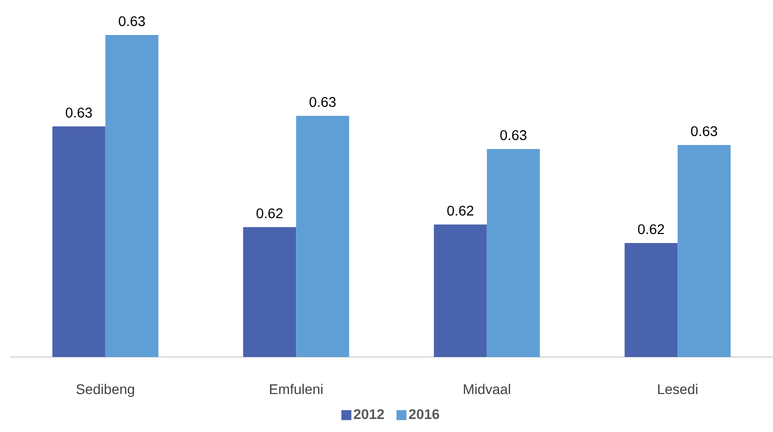 The image size is (773, 432). Describe the element at coordinates (296, 389) in the screenshot. I see `x-tick-label: Emfuleni` at that location.